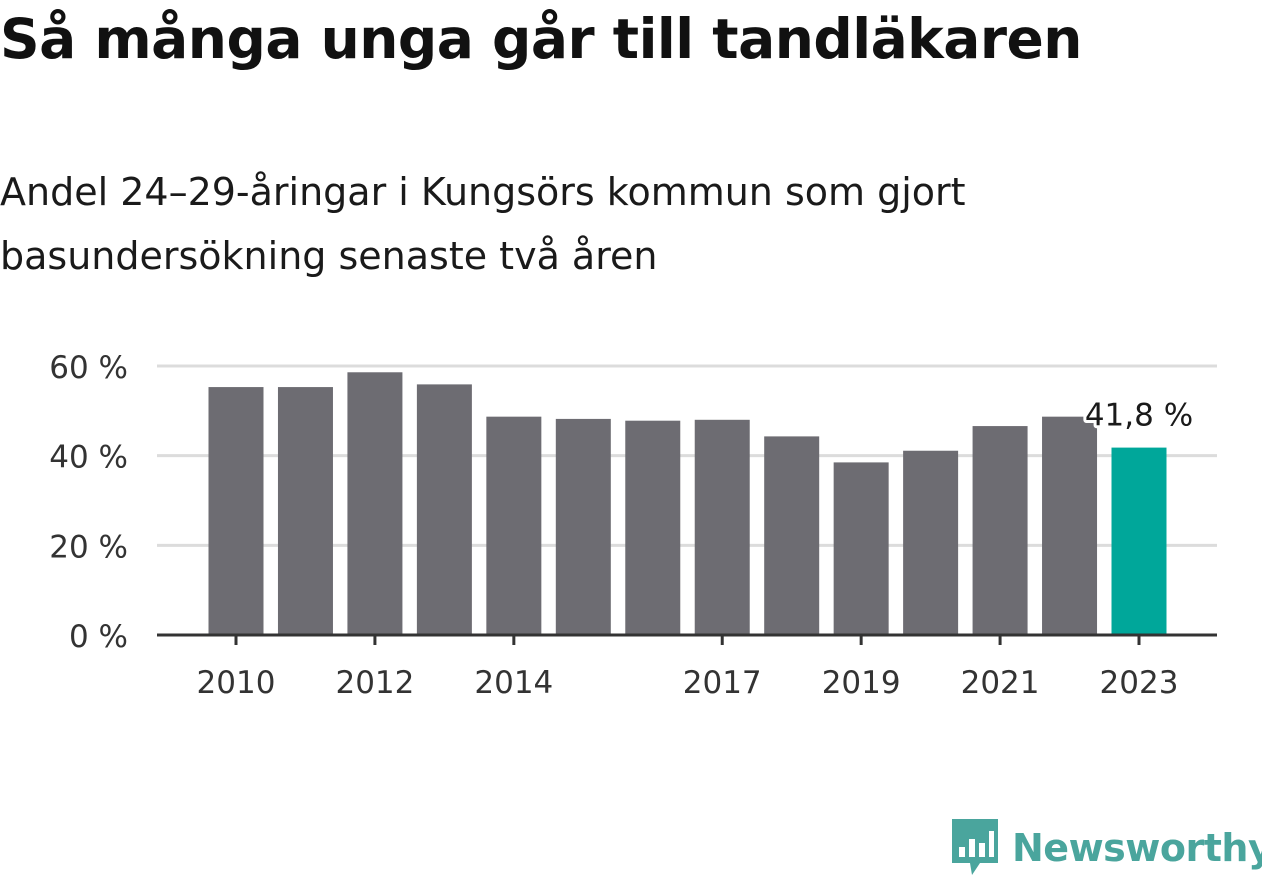  I want to click on bar-2023, so click(1139, 541).